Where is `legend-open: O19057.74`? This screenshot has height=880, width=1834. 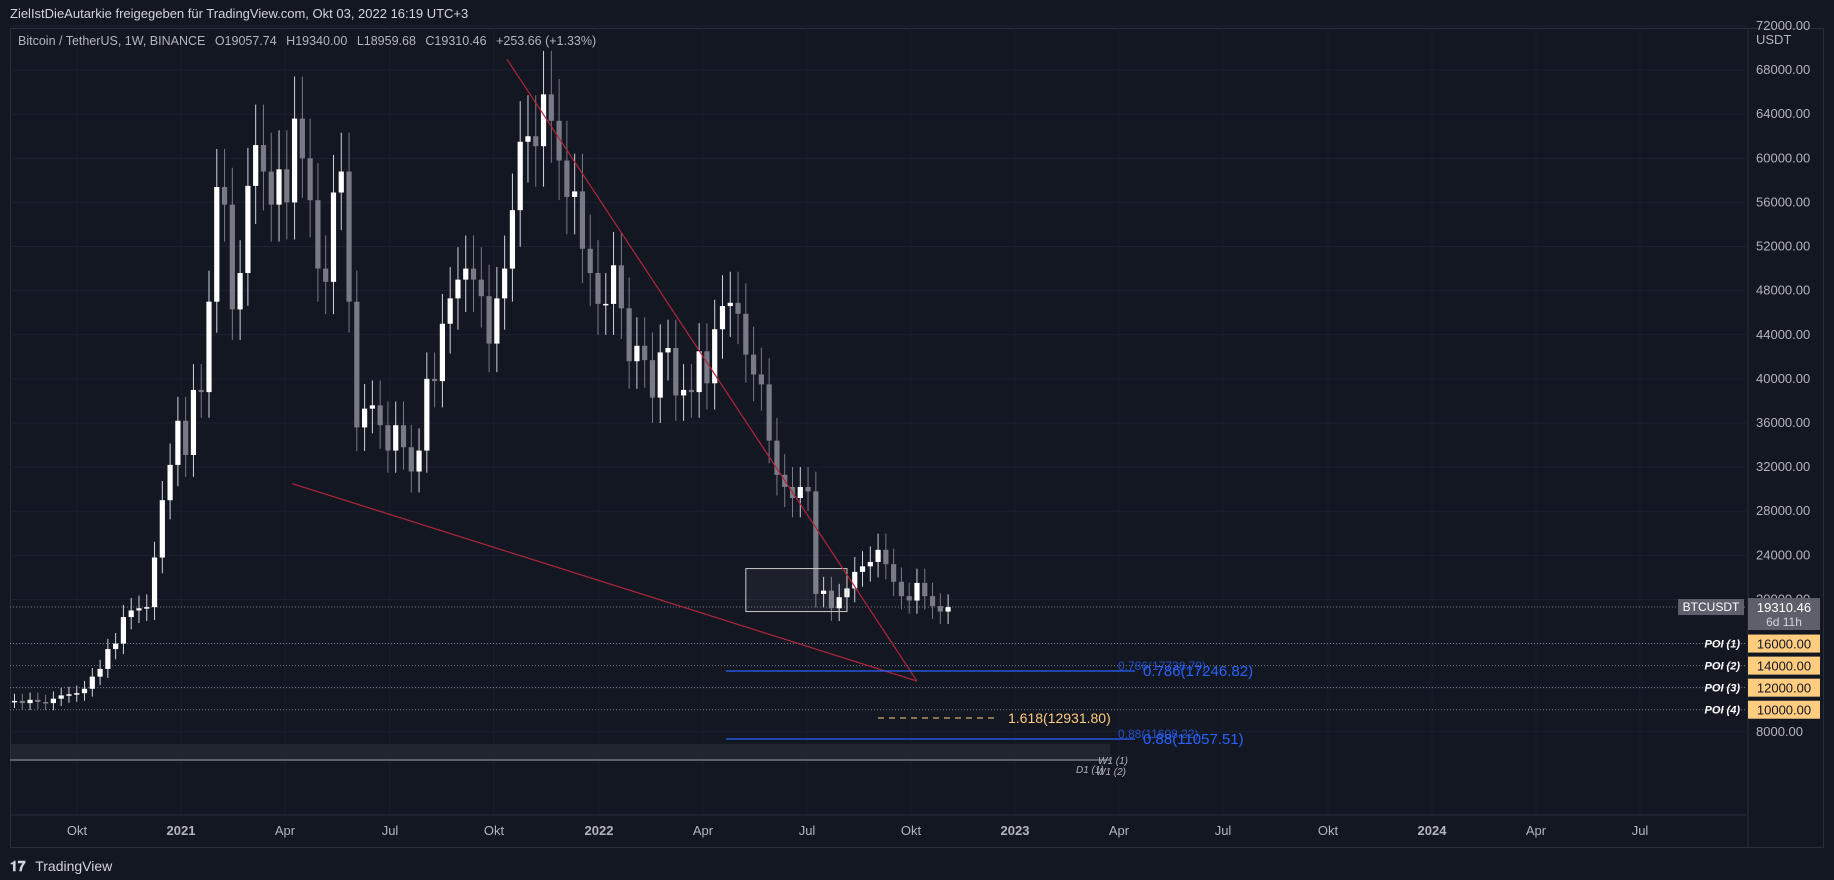 legend-open: O19057.74 is located at coordinates (245, 41).